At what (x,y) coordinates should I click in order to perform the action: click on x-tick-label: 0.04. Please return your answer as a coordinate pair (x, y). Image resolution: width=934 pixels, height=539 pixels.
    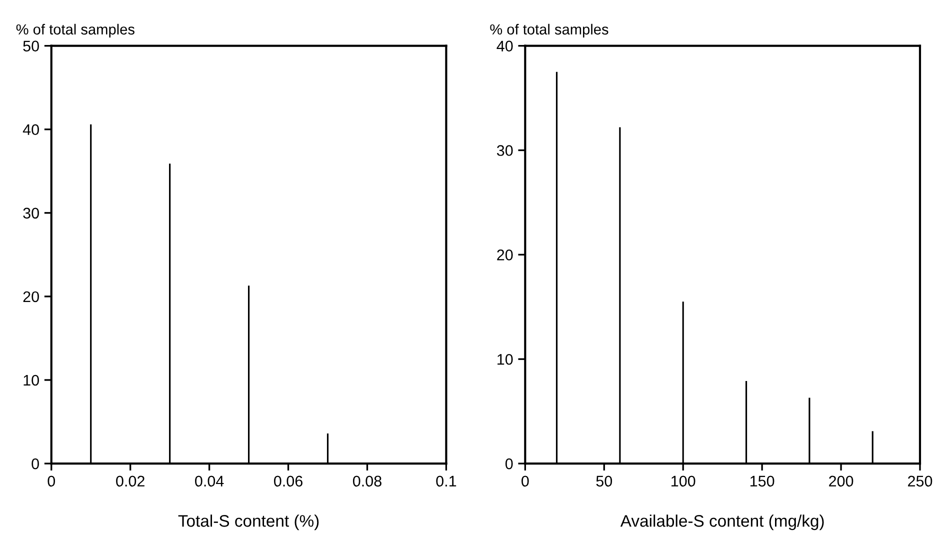
    Looking at the image, I should click on (209, 481).